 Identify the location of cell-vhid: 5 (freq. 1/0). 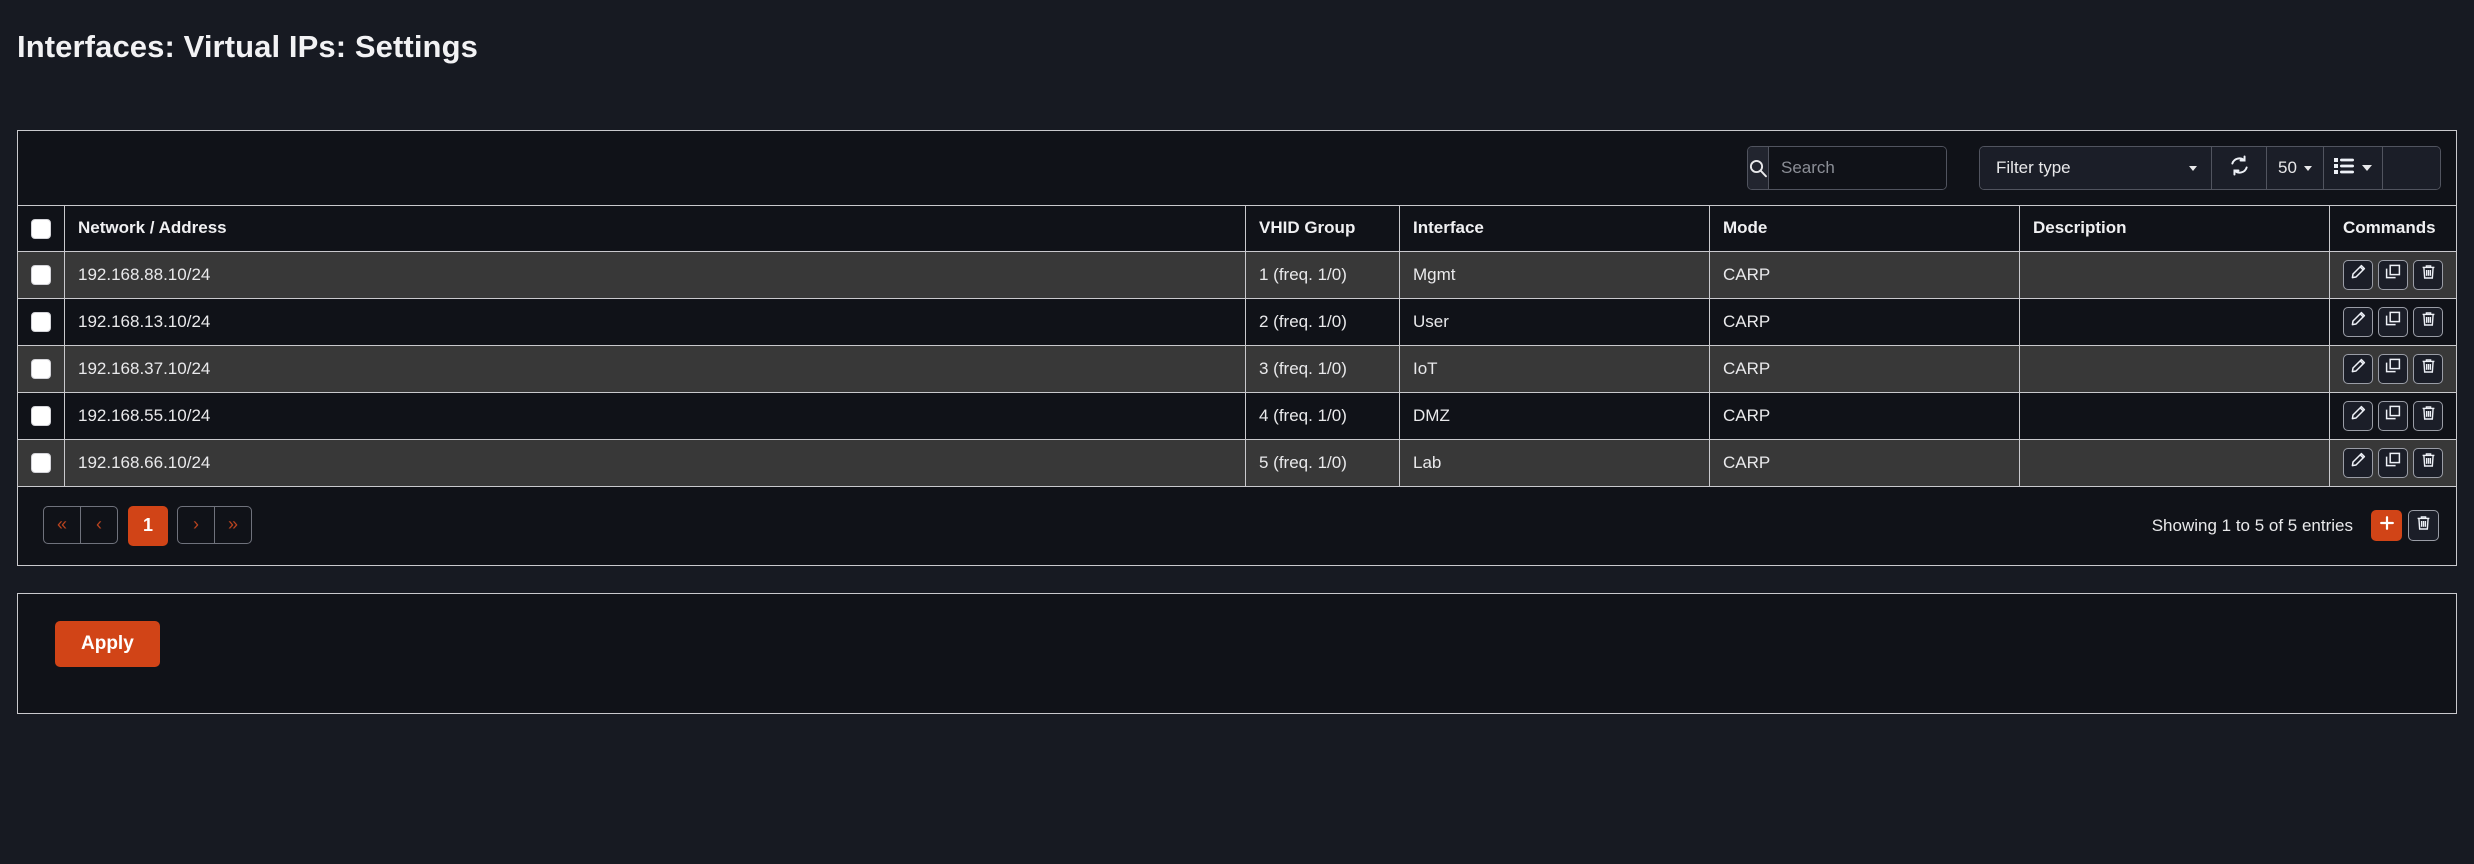
(1322, 463).